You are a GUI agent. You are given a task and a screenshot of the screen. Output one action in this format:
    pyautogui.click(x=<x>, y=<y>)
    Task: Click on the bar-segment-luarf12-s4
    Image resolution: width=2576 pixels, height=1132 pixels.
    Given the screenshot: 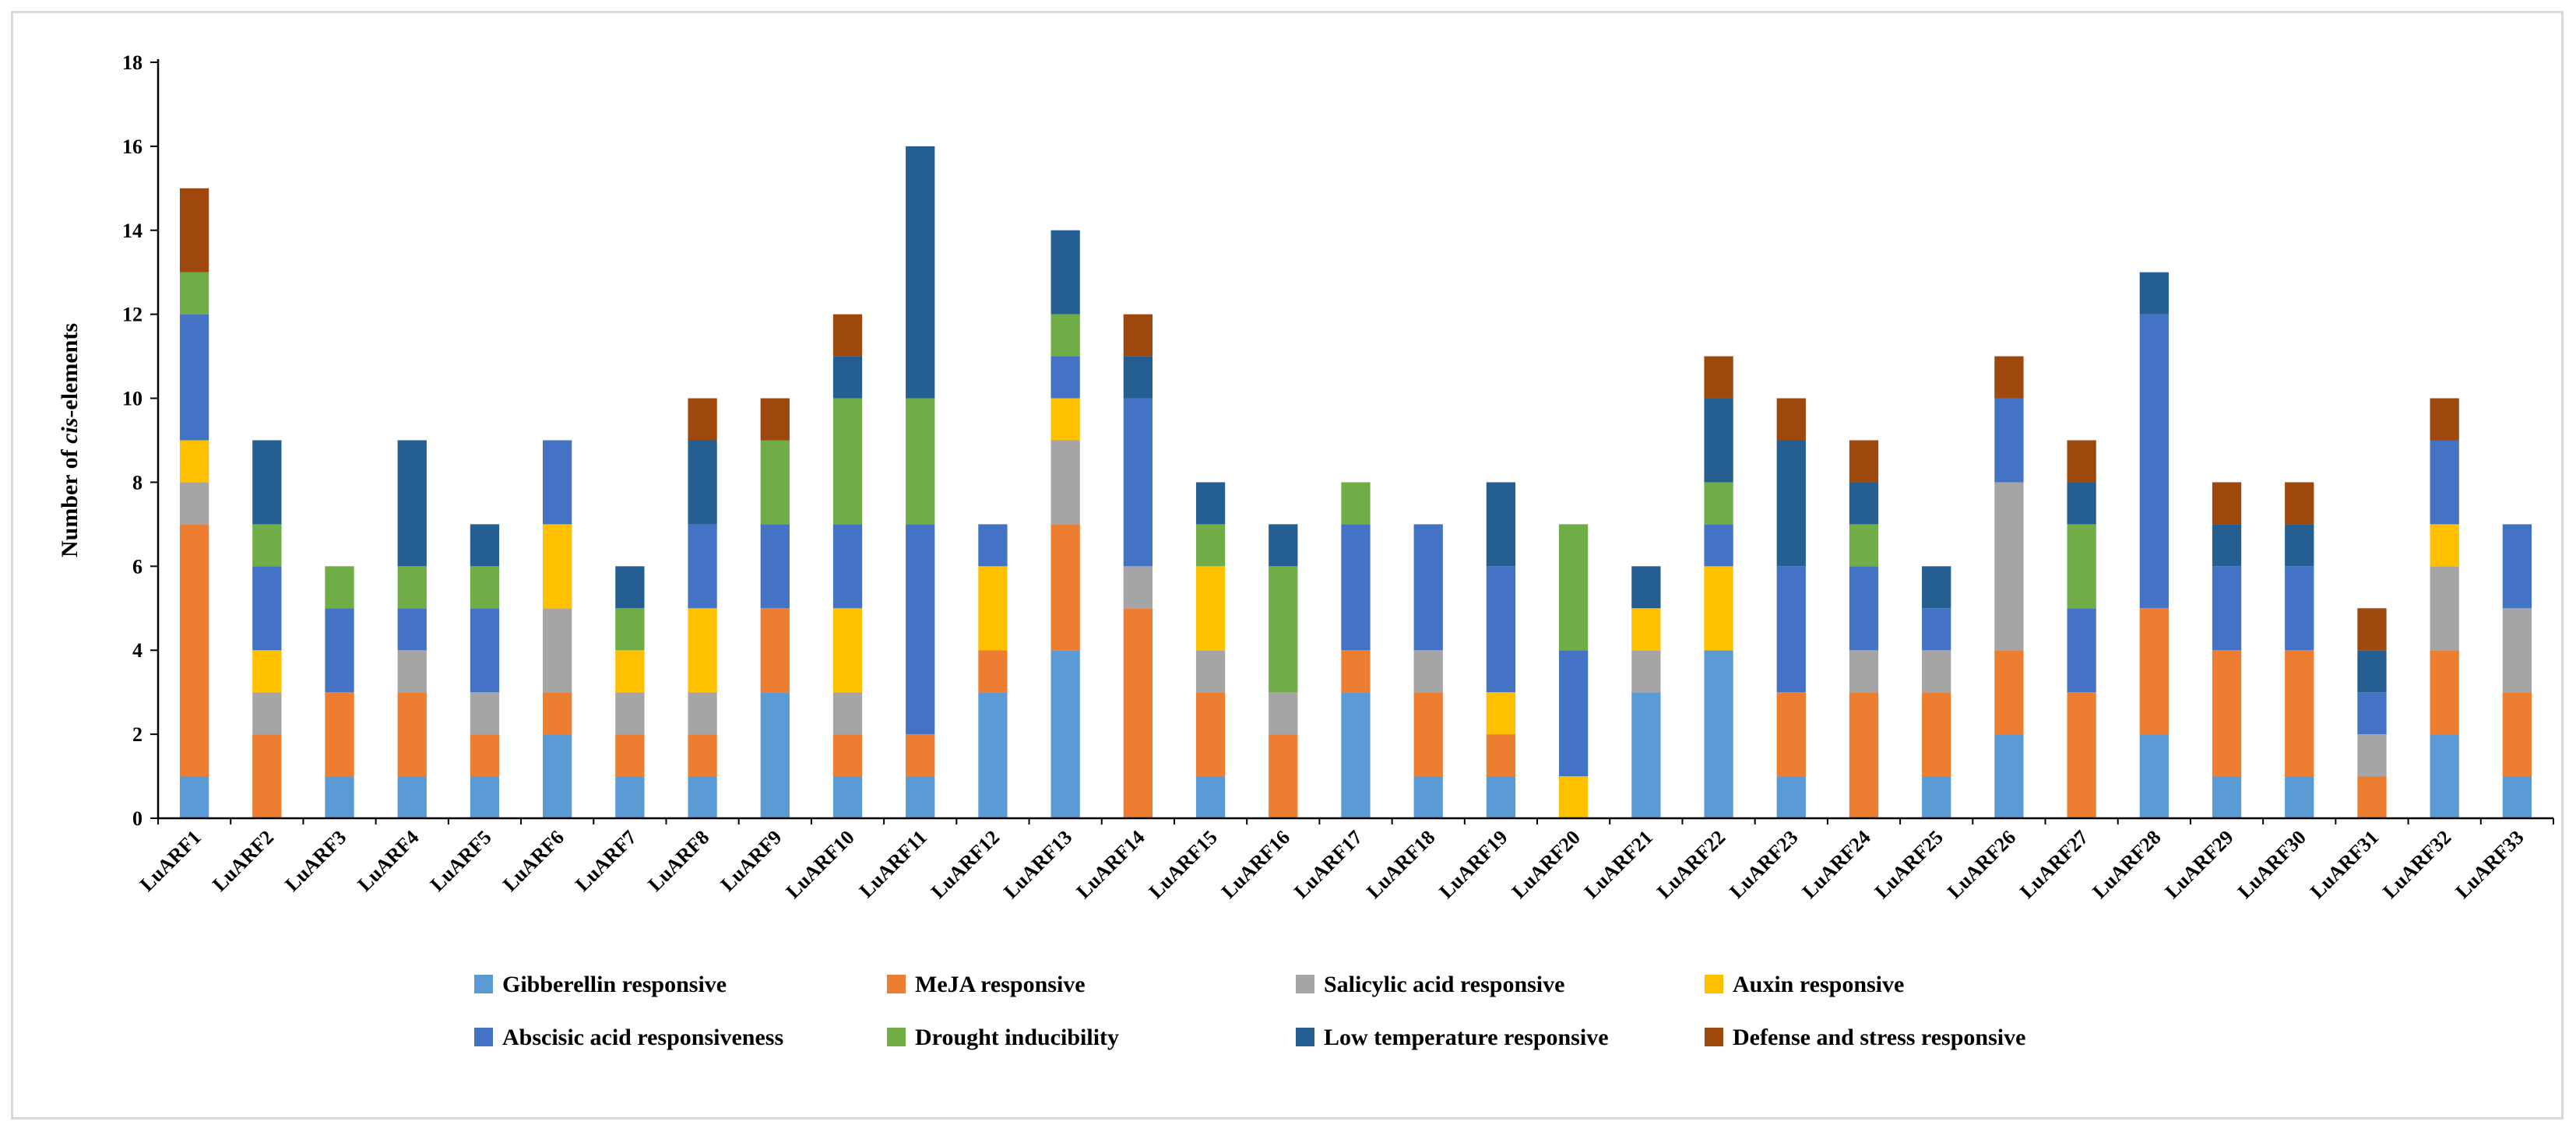 What is the action you would take?
    pyautogui.click(x=993, y=608)
    